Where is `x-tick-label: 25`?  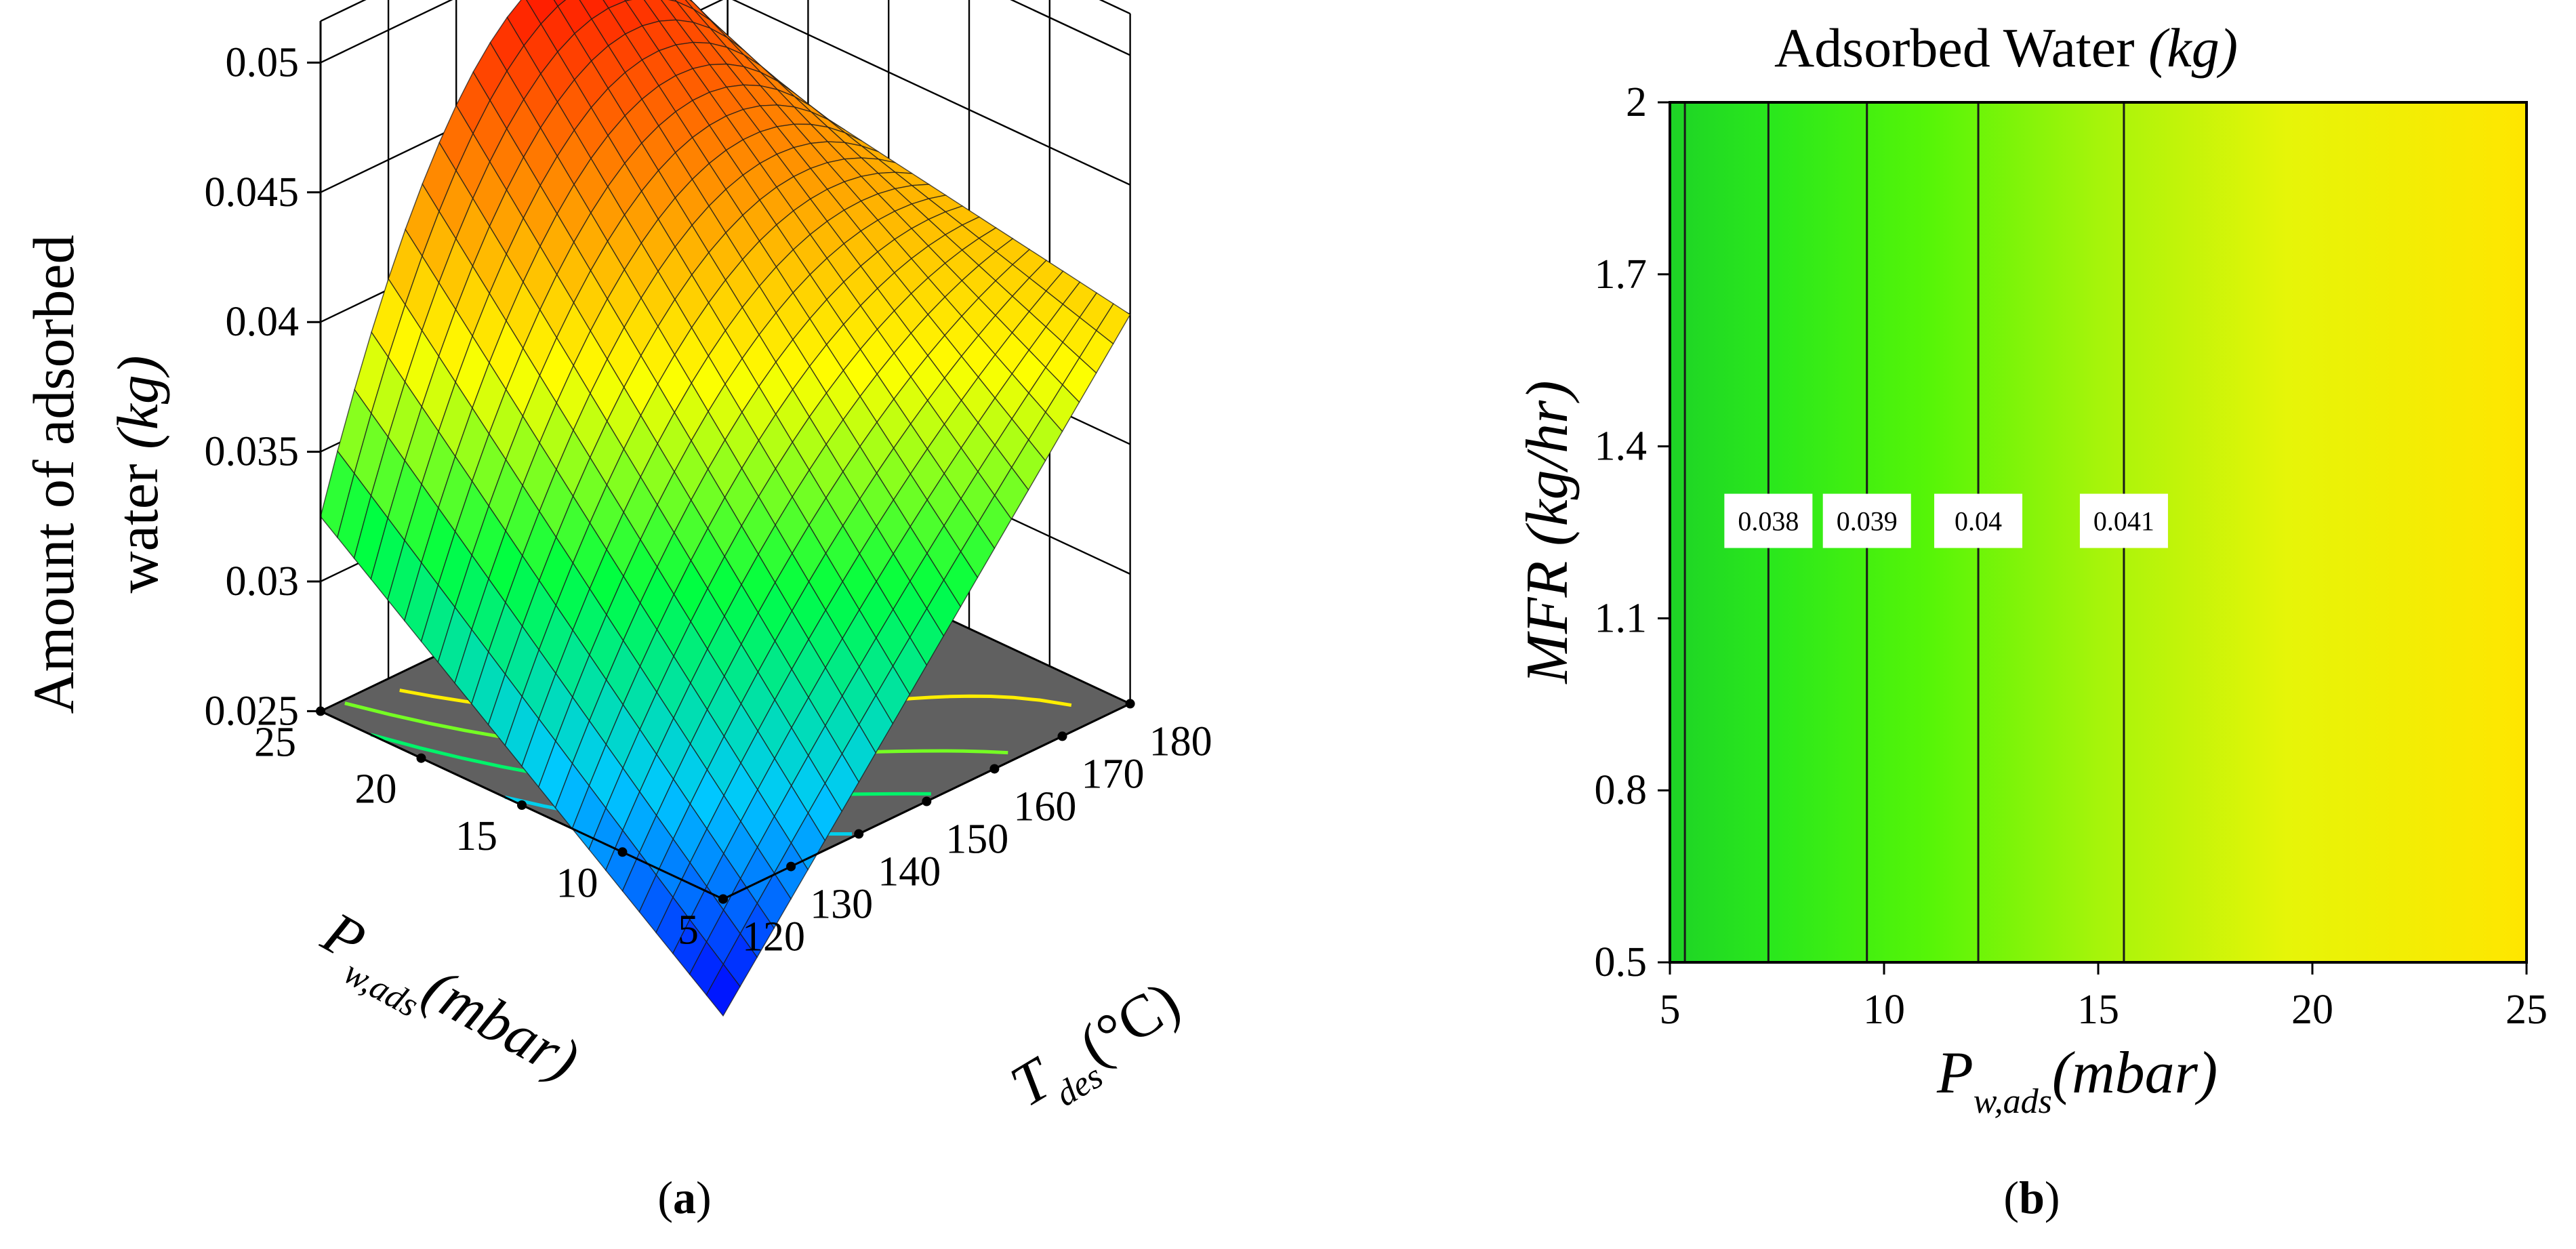
x-tick-label: 25 is located at coordinates (2527, 1010).